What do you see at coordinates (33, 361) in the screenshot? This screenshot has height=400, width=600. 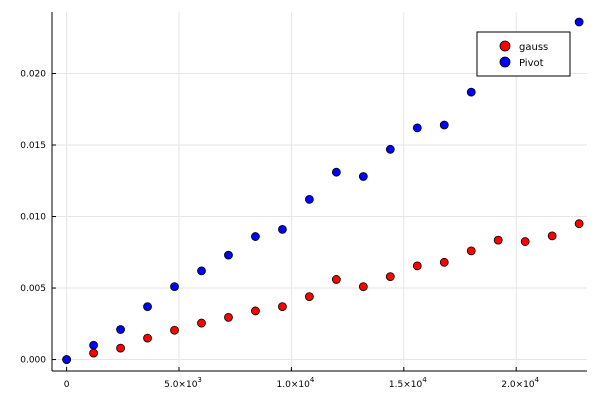 I see `y-tick-label: 0.000` at bounding box center [33, 361].